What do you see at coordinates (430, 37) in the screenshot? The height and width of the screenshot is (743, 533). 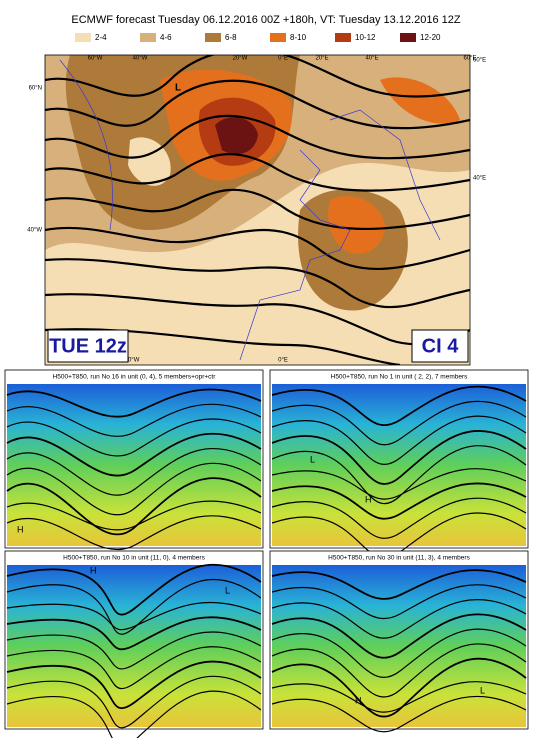 I see `legend-label: 12-20` at bounding box center [430, 37].